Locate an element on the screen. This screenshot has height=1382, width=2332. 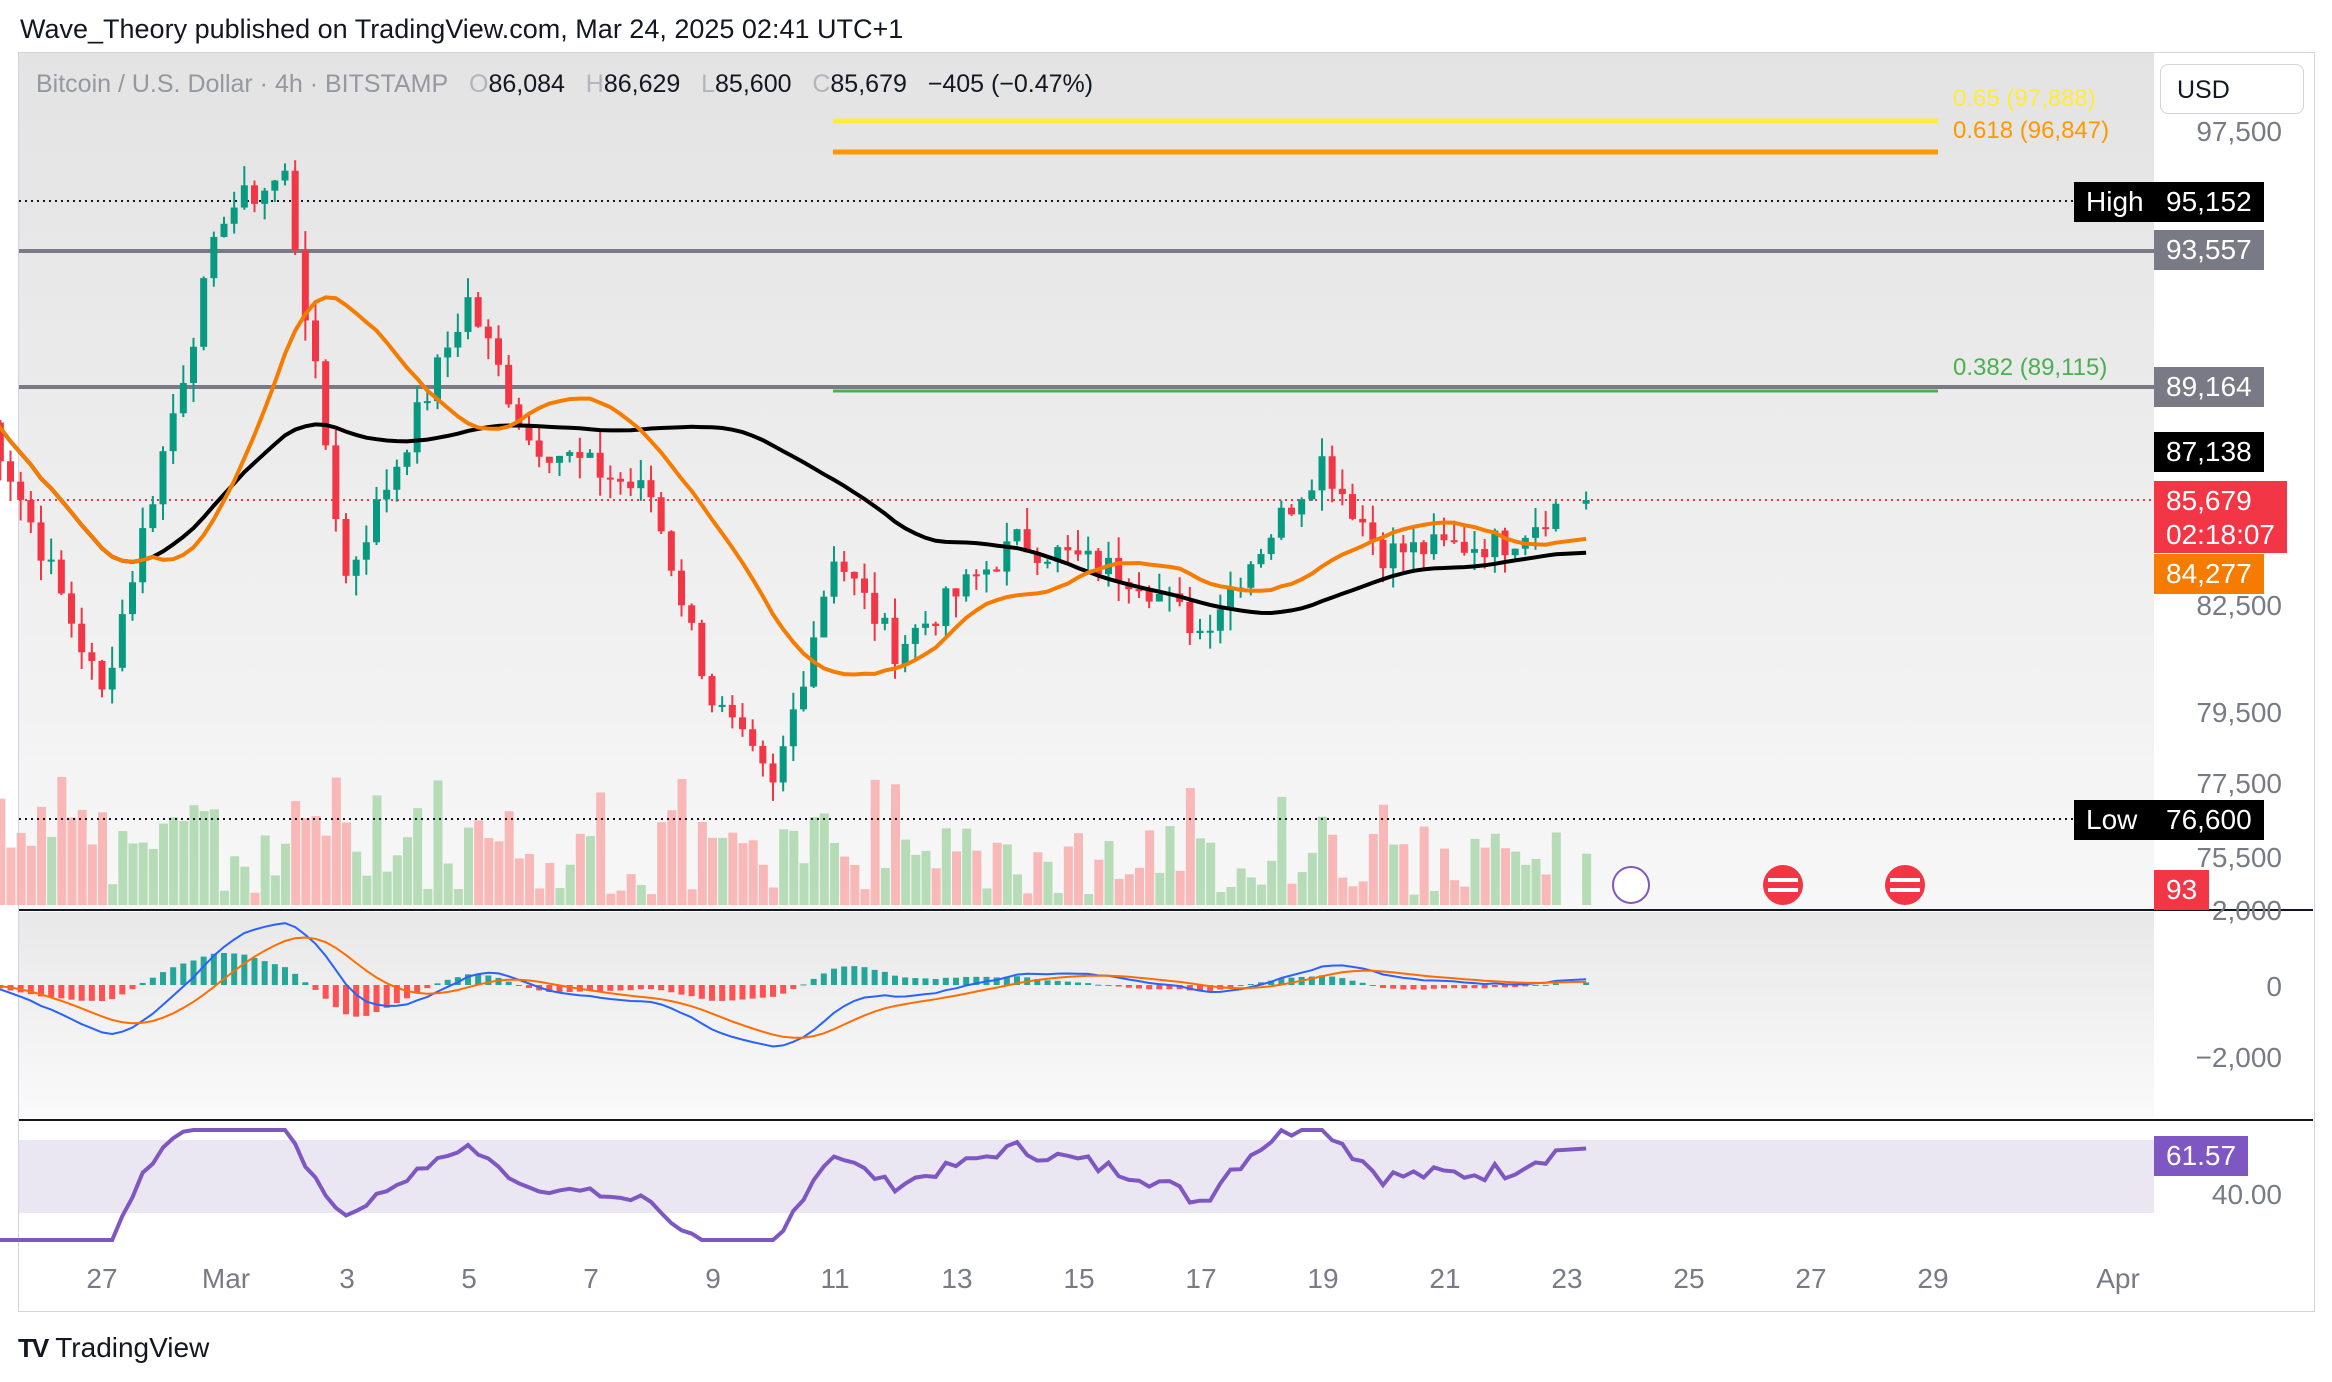
fib-065-label: 0.65 (97,888) is located at coordinates (2024, 98).